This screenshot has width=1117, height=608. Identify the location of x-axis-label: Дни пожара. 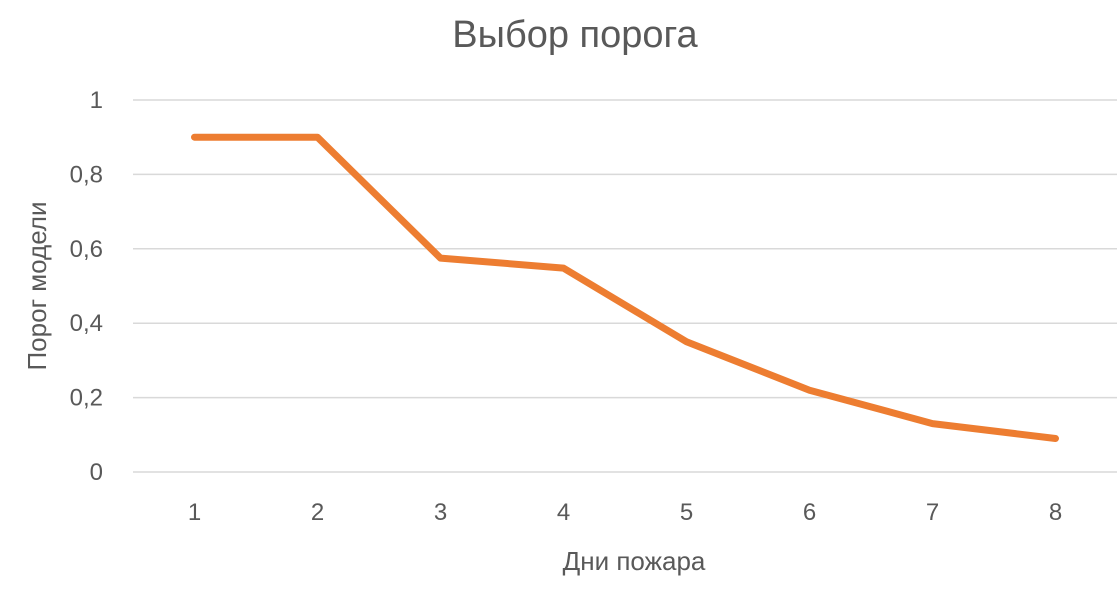
(634, 561).